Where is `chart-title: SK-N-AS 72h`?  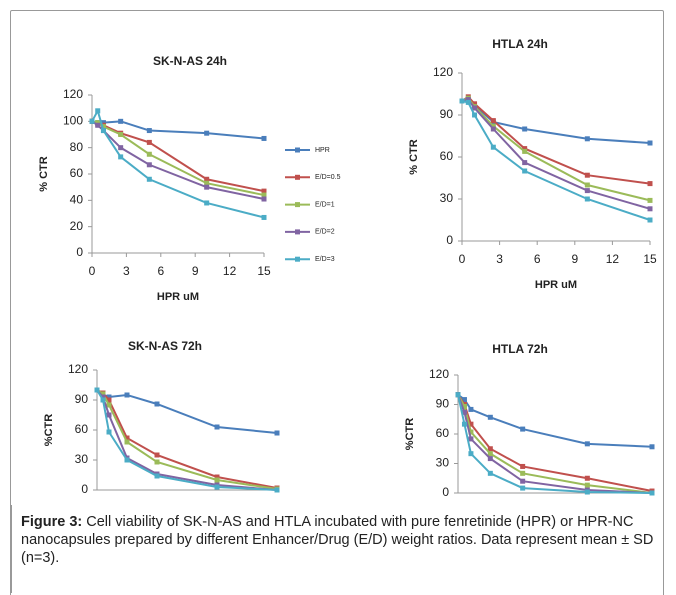
chart-title: SK-N-AS 72h is located at coordinates (165, 346).